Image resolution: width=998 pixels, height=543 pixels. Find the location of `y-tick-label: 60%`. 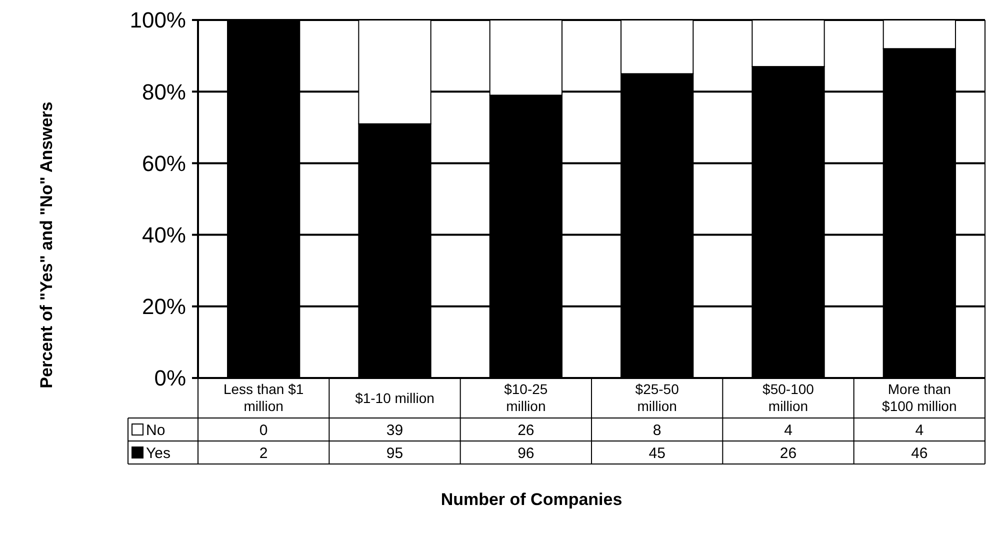

y-tick-label: 60% is located at coordinates (164, 163).